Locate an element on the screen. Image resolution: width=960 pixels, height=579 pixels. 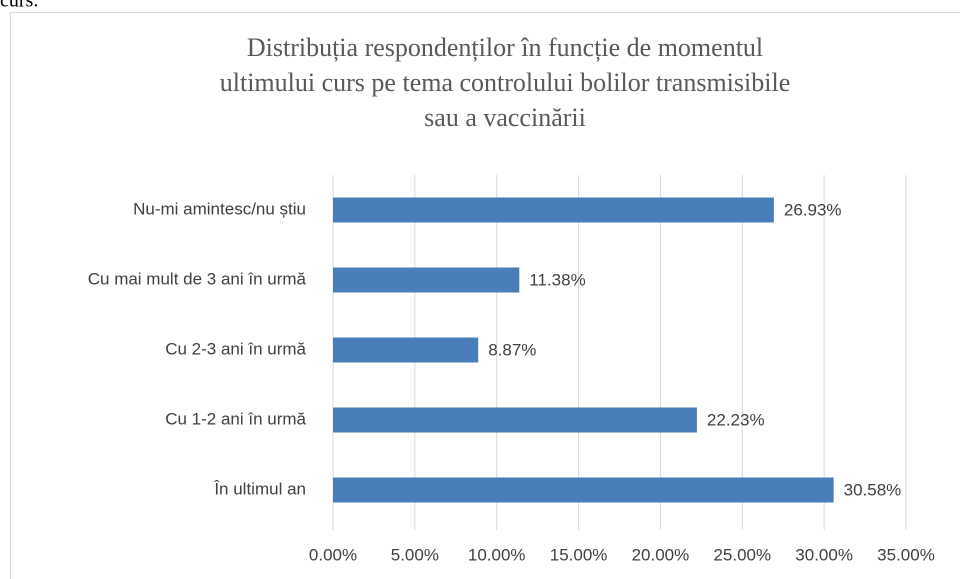
y-tick-label: Cu mai mult de 3 ani în urmă is located at coordinates (197, 278).